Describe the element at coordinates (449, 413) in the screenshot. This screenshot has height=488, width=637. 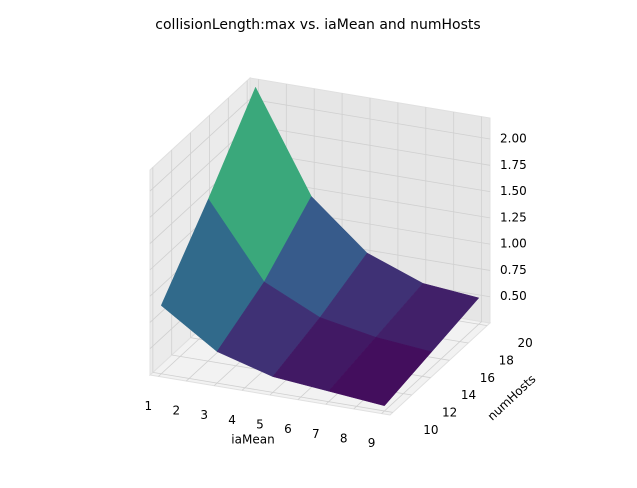
I see `y-tick-label: 12` at that location.